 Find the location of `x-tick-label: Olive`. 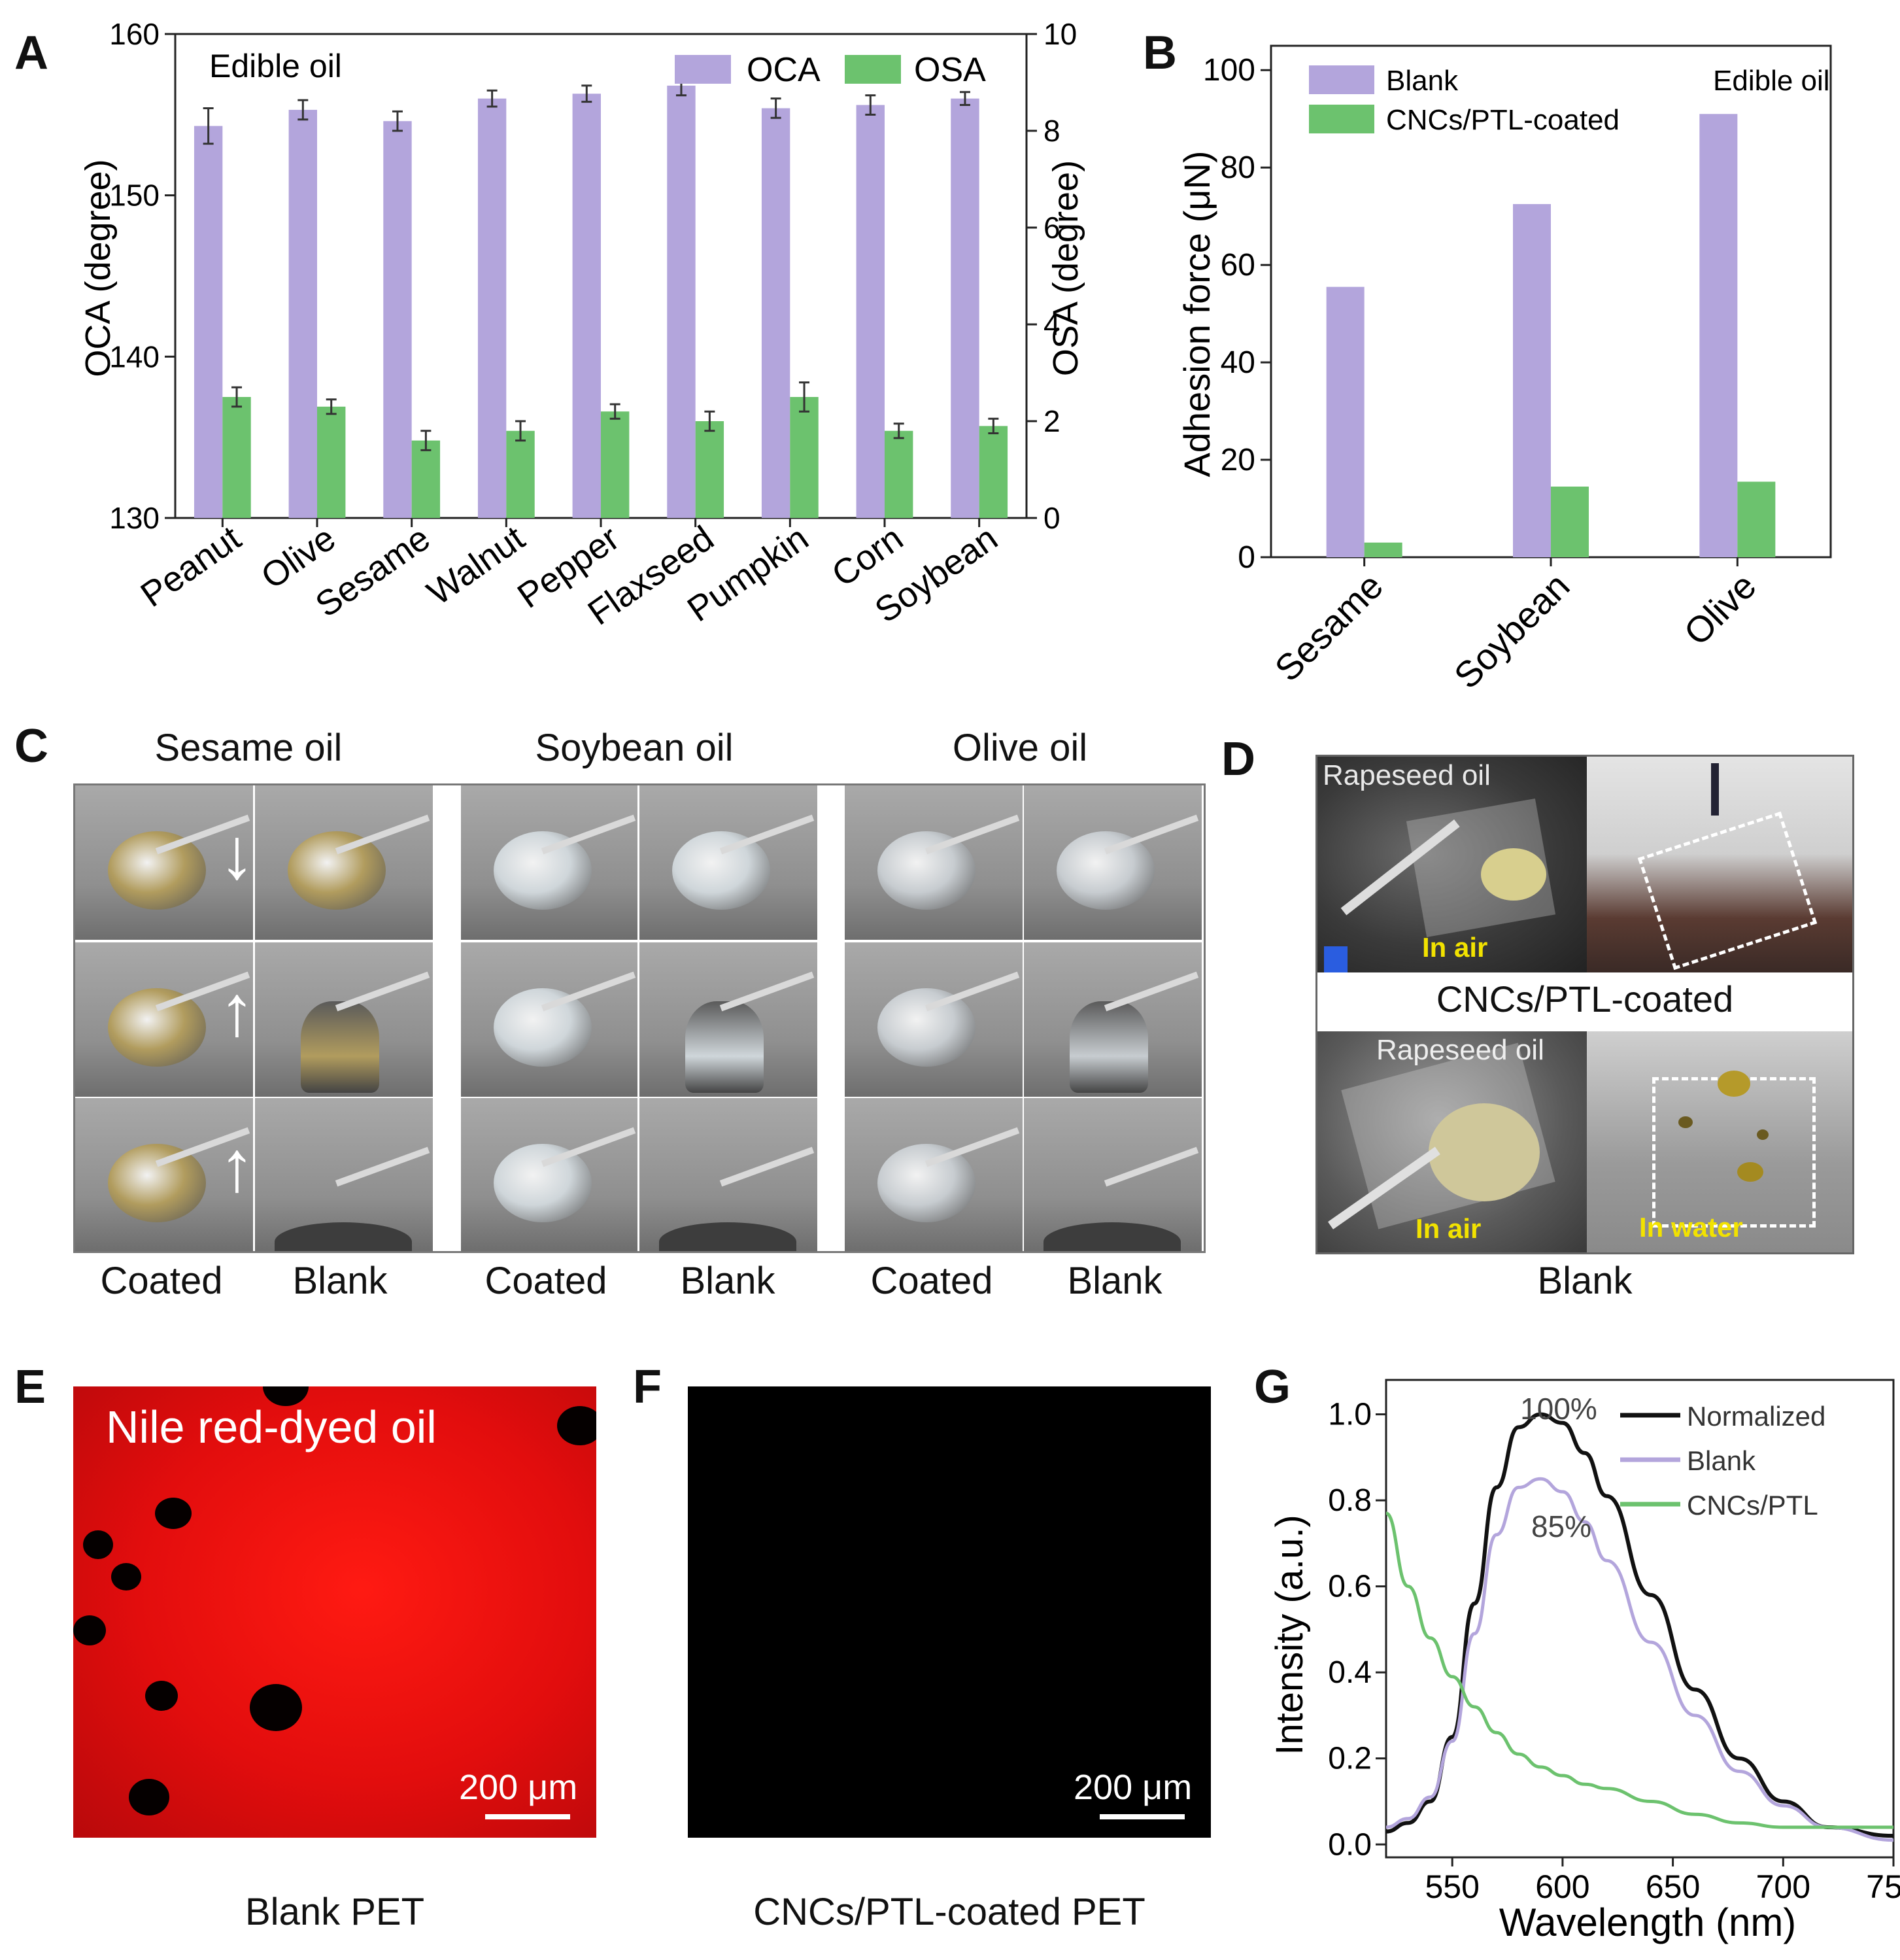

x-tick-label: Olive is located at coordinates (1720, 609).